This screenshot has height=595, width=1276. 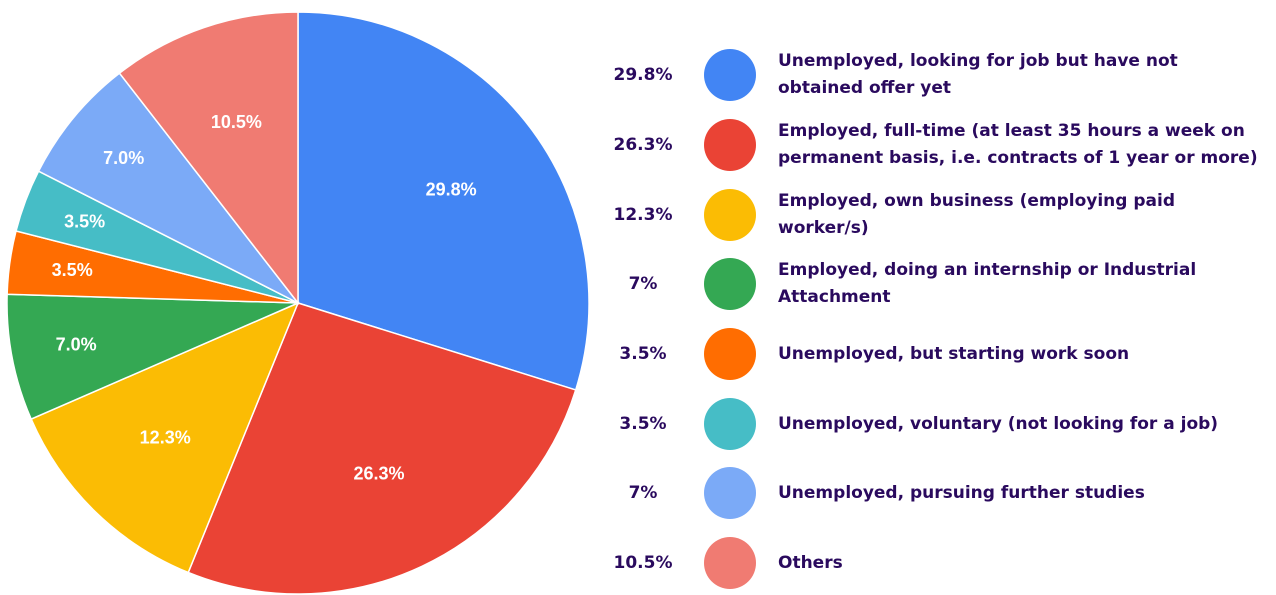 I want to click on legend-item-label: Unemployed, pursuing further studies, so click(x=961, y=492).